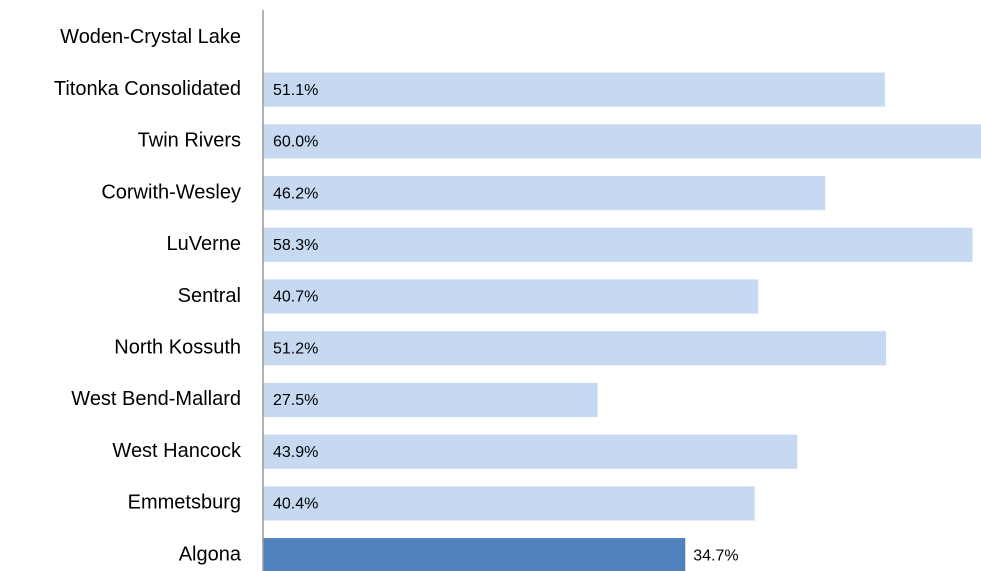  What do you see at coordinates (295, 245) in the screenshot?
I see `data-label: 58.3%` at bounding box center [295, 245].